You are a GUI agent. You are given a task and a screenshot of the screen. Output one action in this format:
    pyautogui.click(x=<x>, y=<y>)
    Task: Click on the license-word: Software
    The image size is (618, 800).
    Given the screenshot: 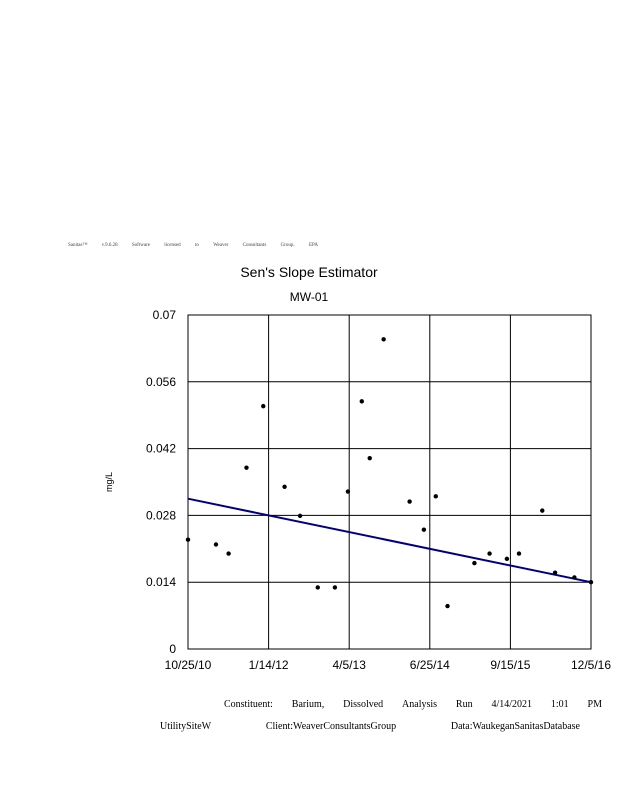 What is the action you would take?
    pyautogui.click(x=140, y=245)
    